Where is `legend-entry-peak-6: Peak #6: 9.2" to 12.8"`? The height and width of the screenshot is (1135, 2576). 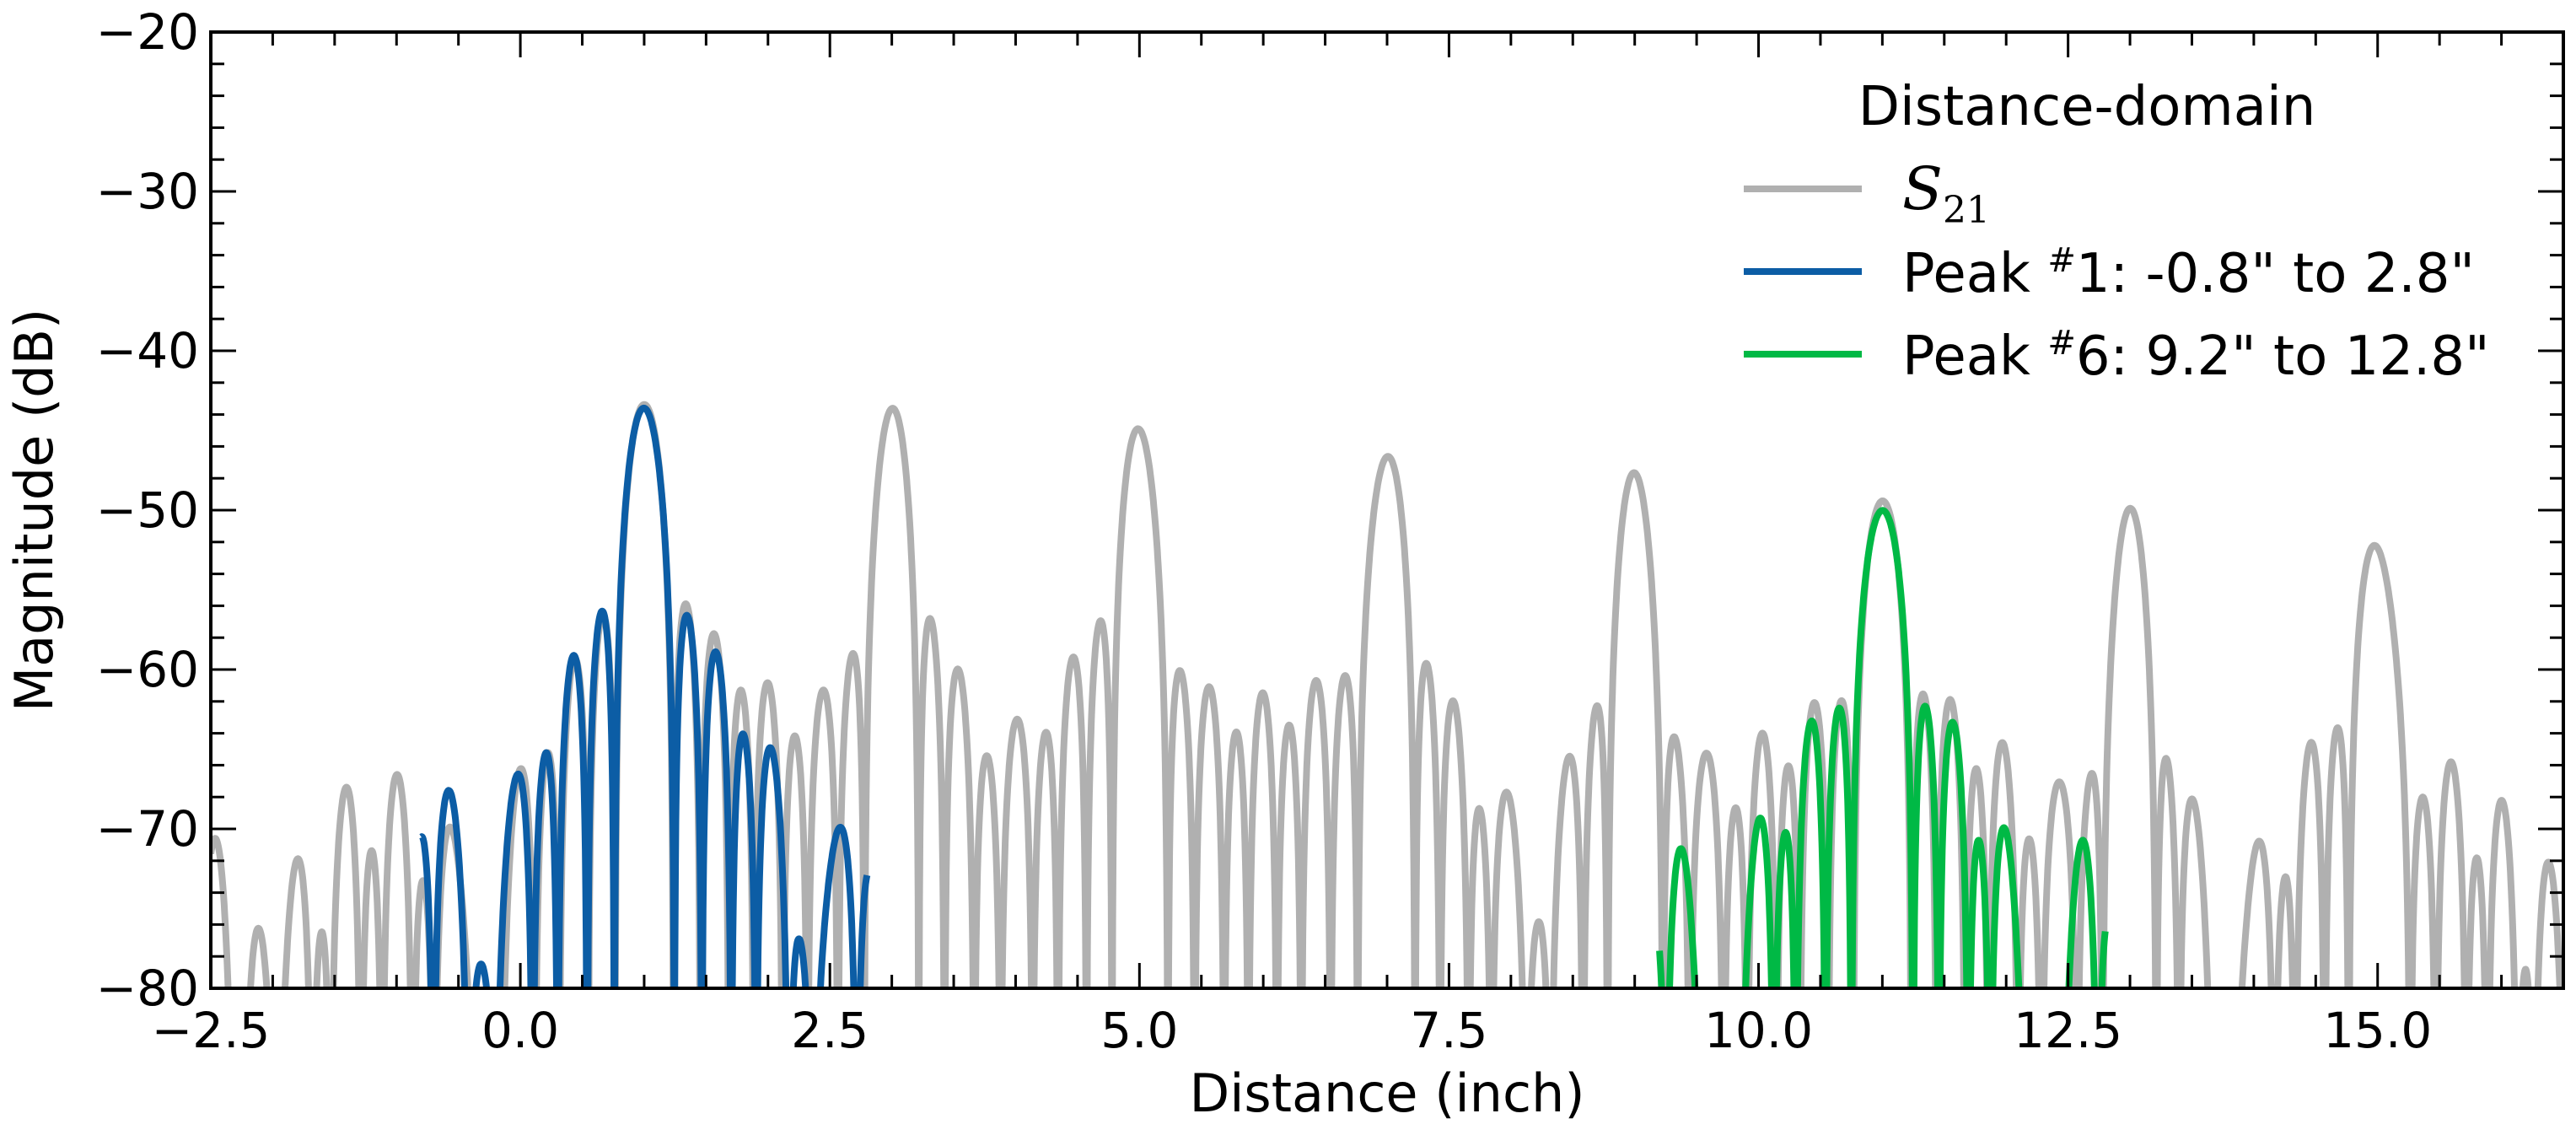
legend-entry-peak-6: Peak #6: 9.2" to 12.8" is located at coordinates (2196, 356).